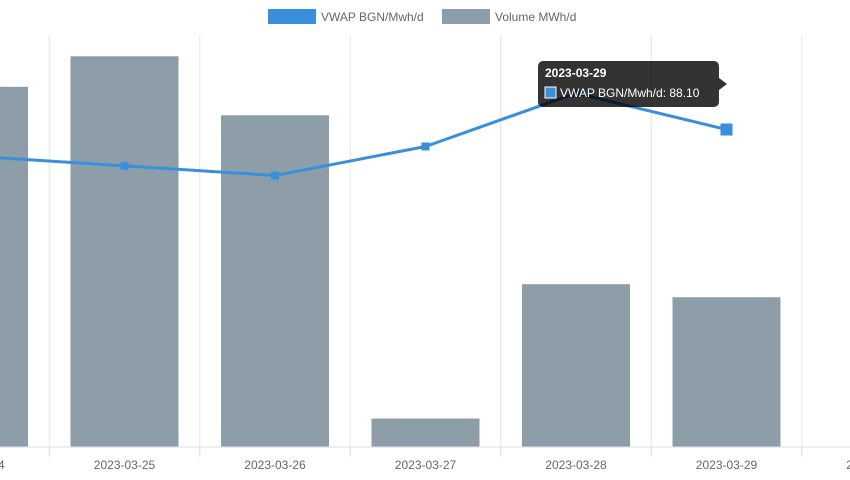 The height and width of the screenshot is (480, 850). I want to click on x-tick-label: 2023-03-29, so click(727, 465).